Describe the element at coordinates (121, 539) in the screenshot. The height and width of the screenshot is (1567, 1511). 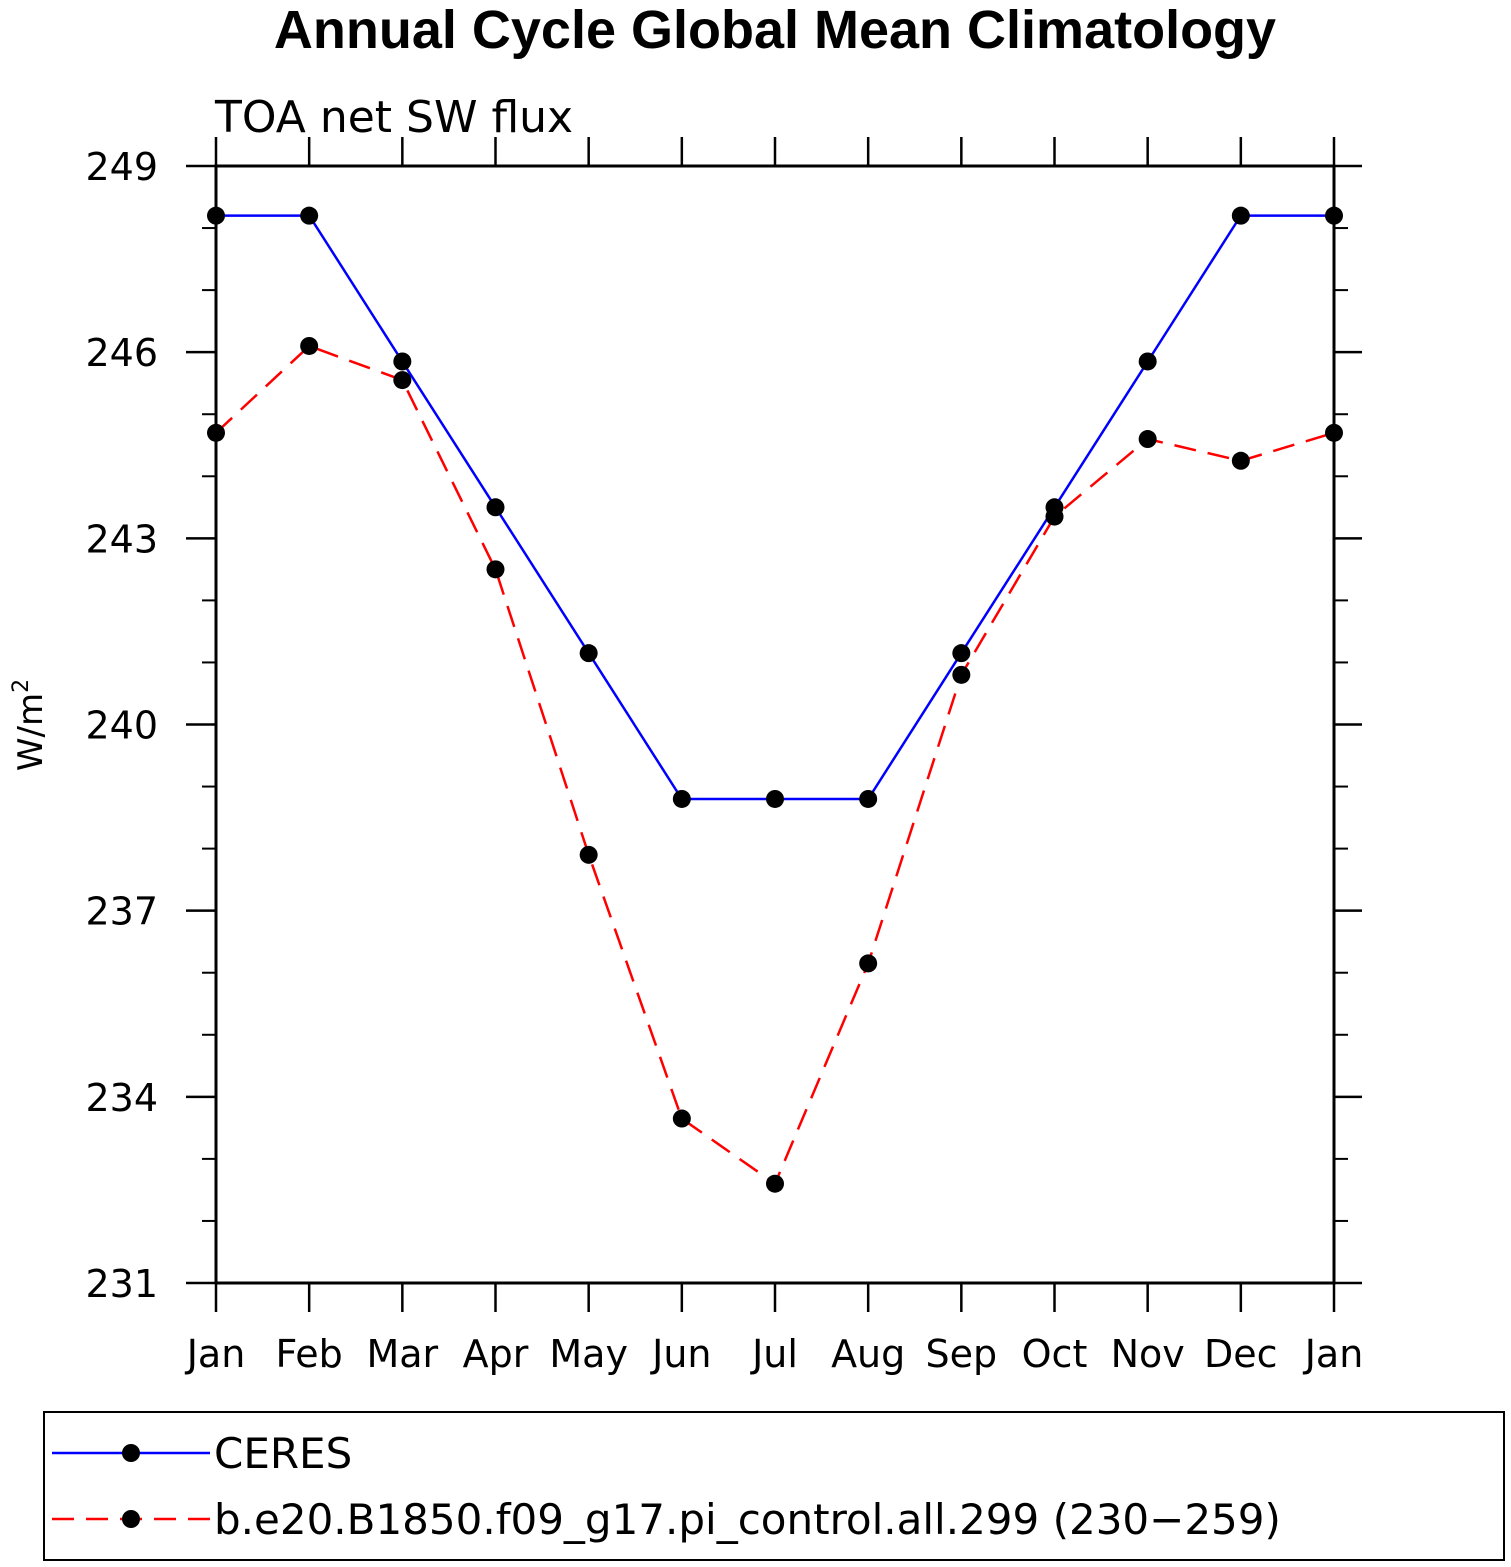
I see `y-tick-label: 243` at that location.